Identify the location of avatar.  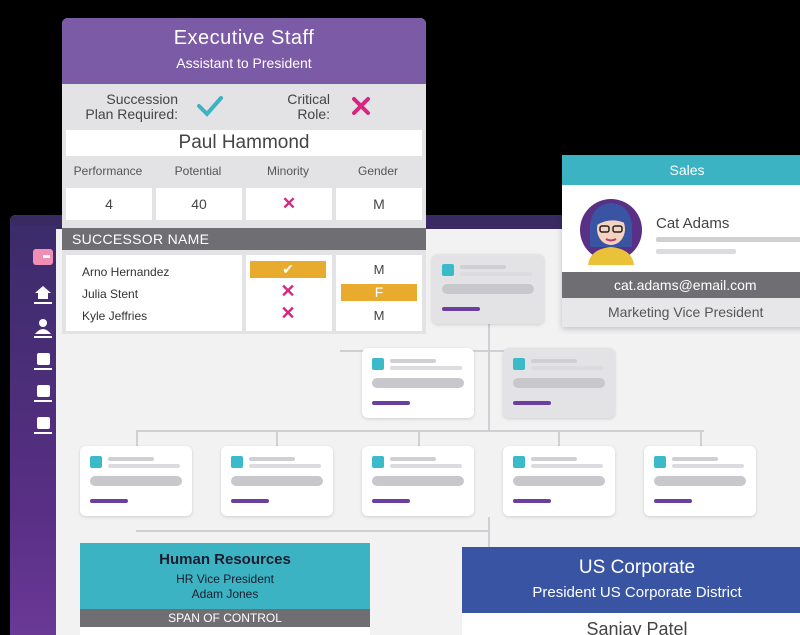
(611, 232).